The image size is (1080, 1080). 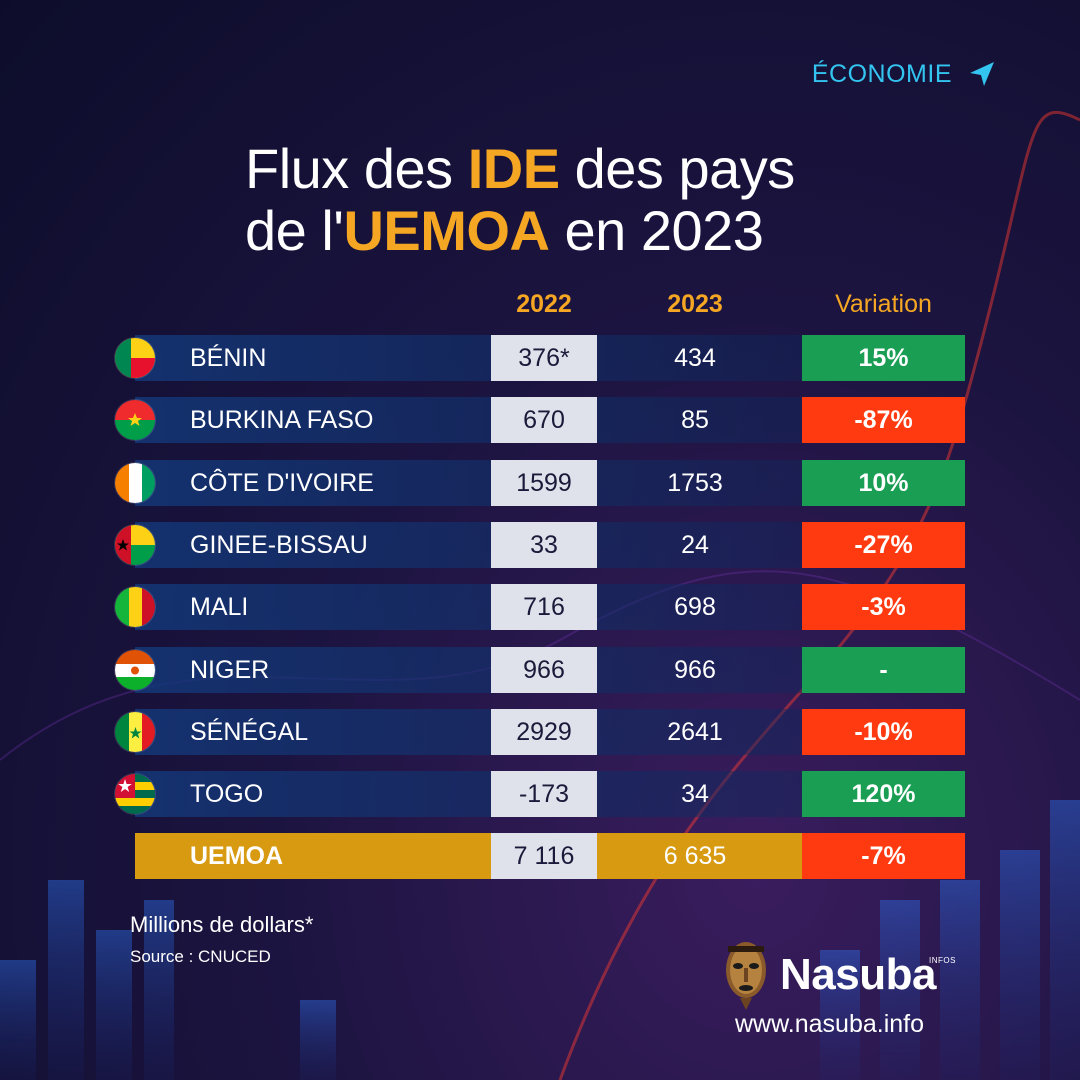 I want to click on value-2023: 1753, so click(x=695, y=483).